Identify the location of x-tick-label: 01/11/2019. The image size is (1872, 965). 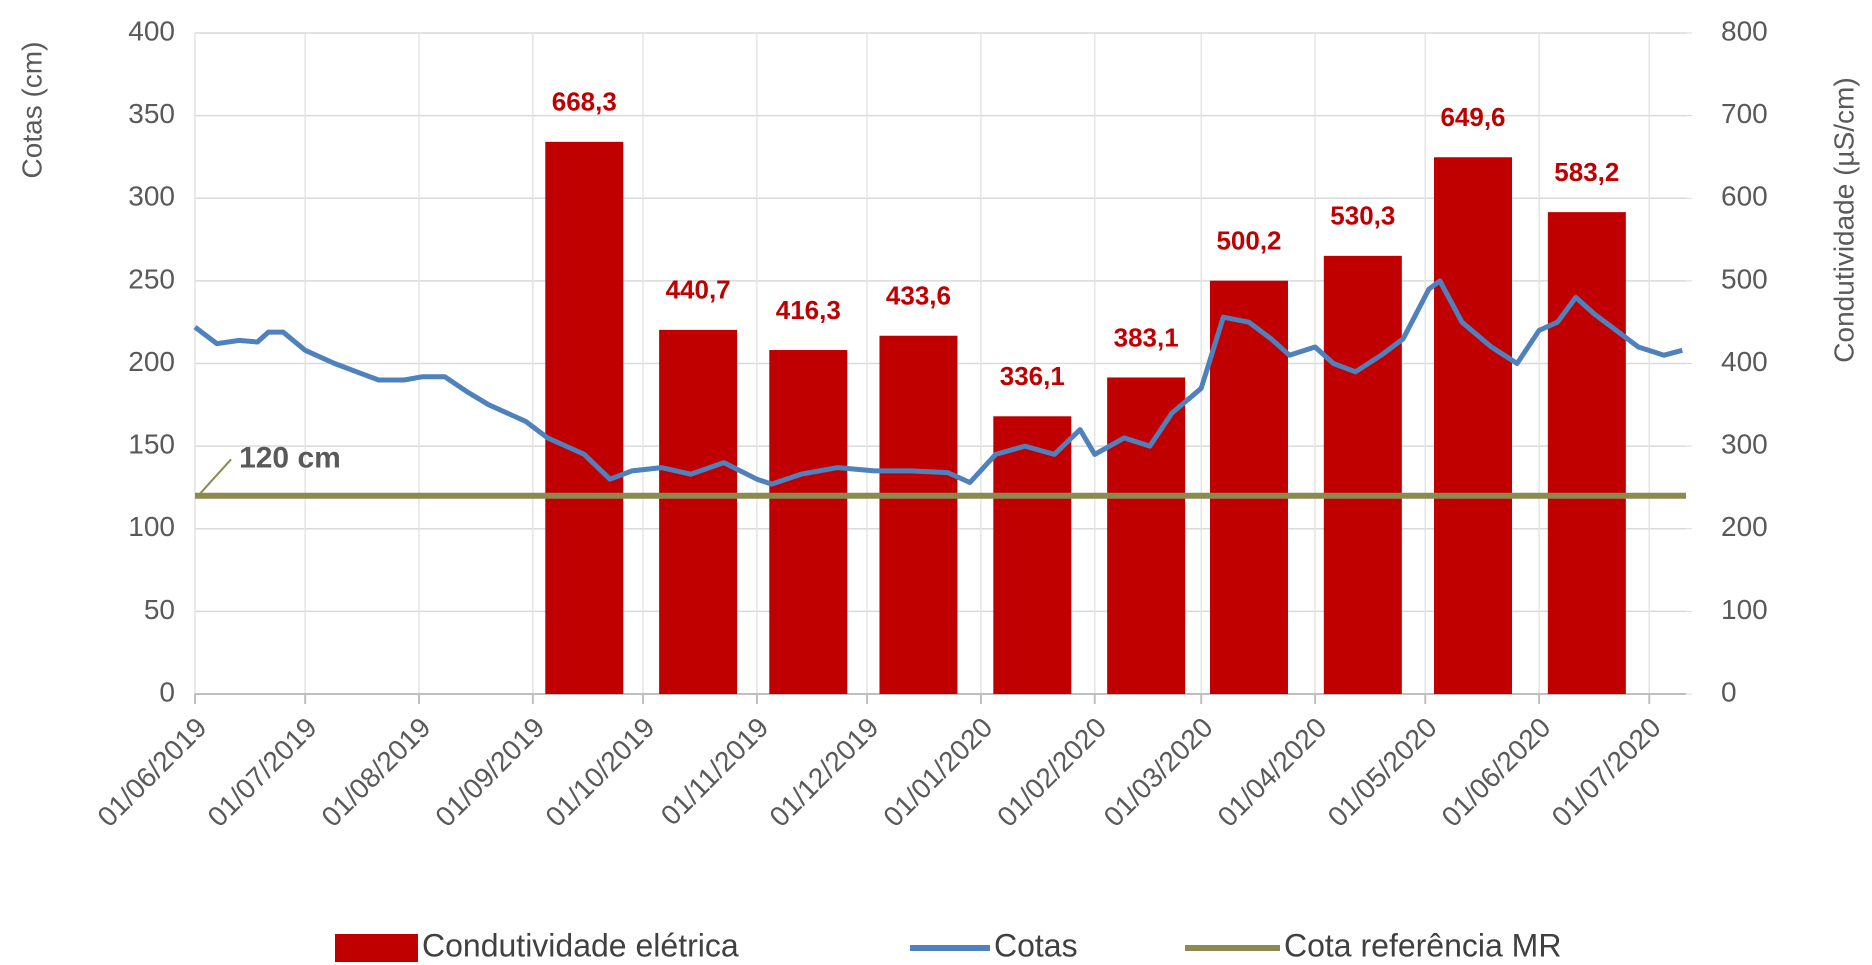
(715, 772).